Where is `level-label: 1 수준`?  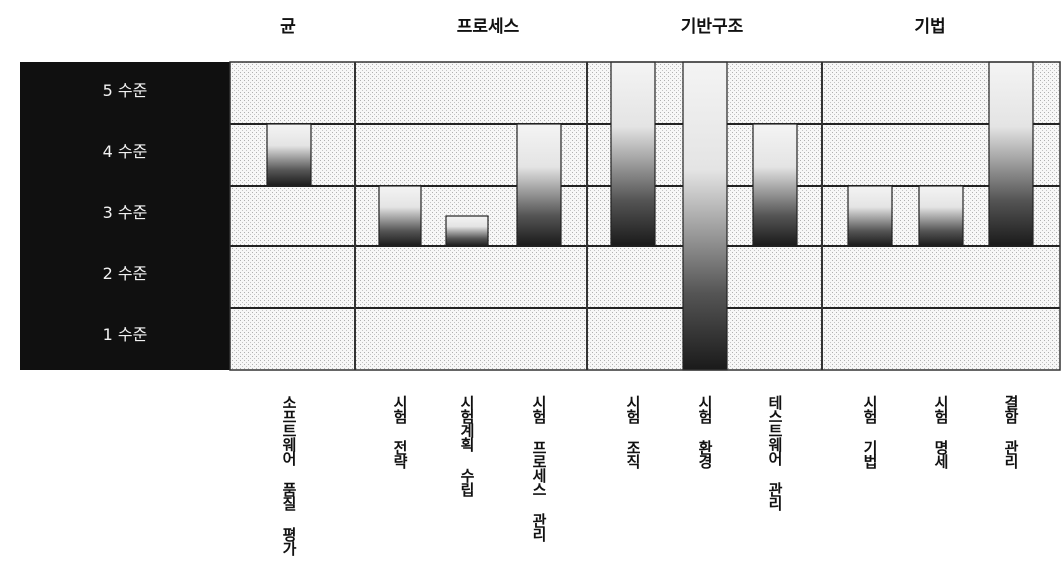
level-label: 1 수준 is located at coordinates (125, 334).